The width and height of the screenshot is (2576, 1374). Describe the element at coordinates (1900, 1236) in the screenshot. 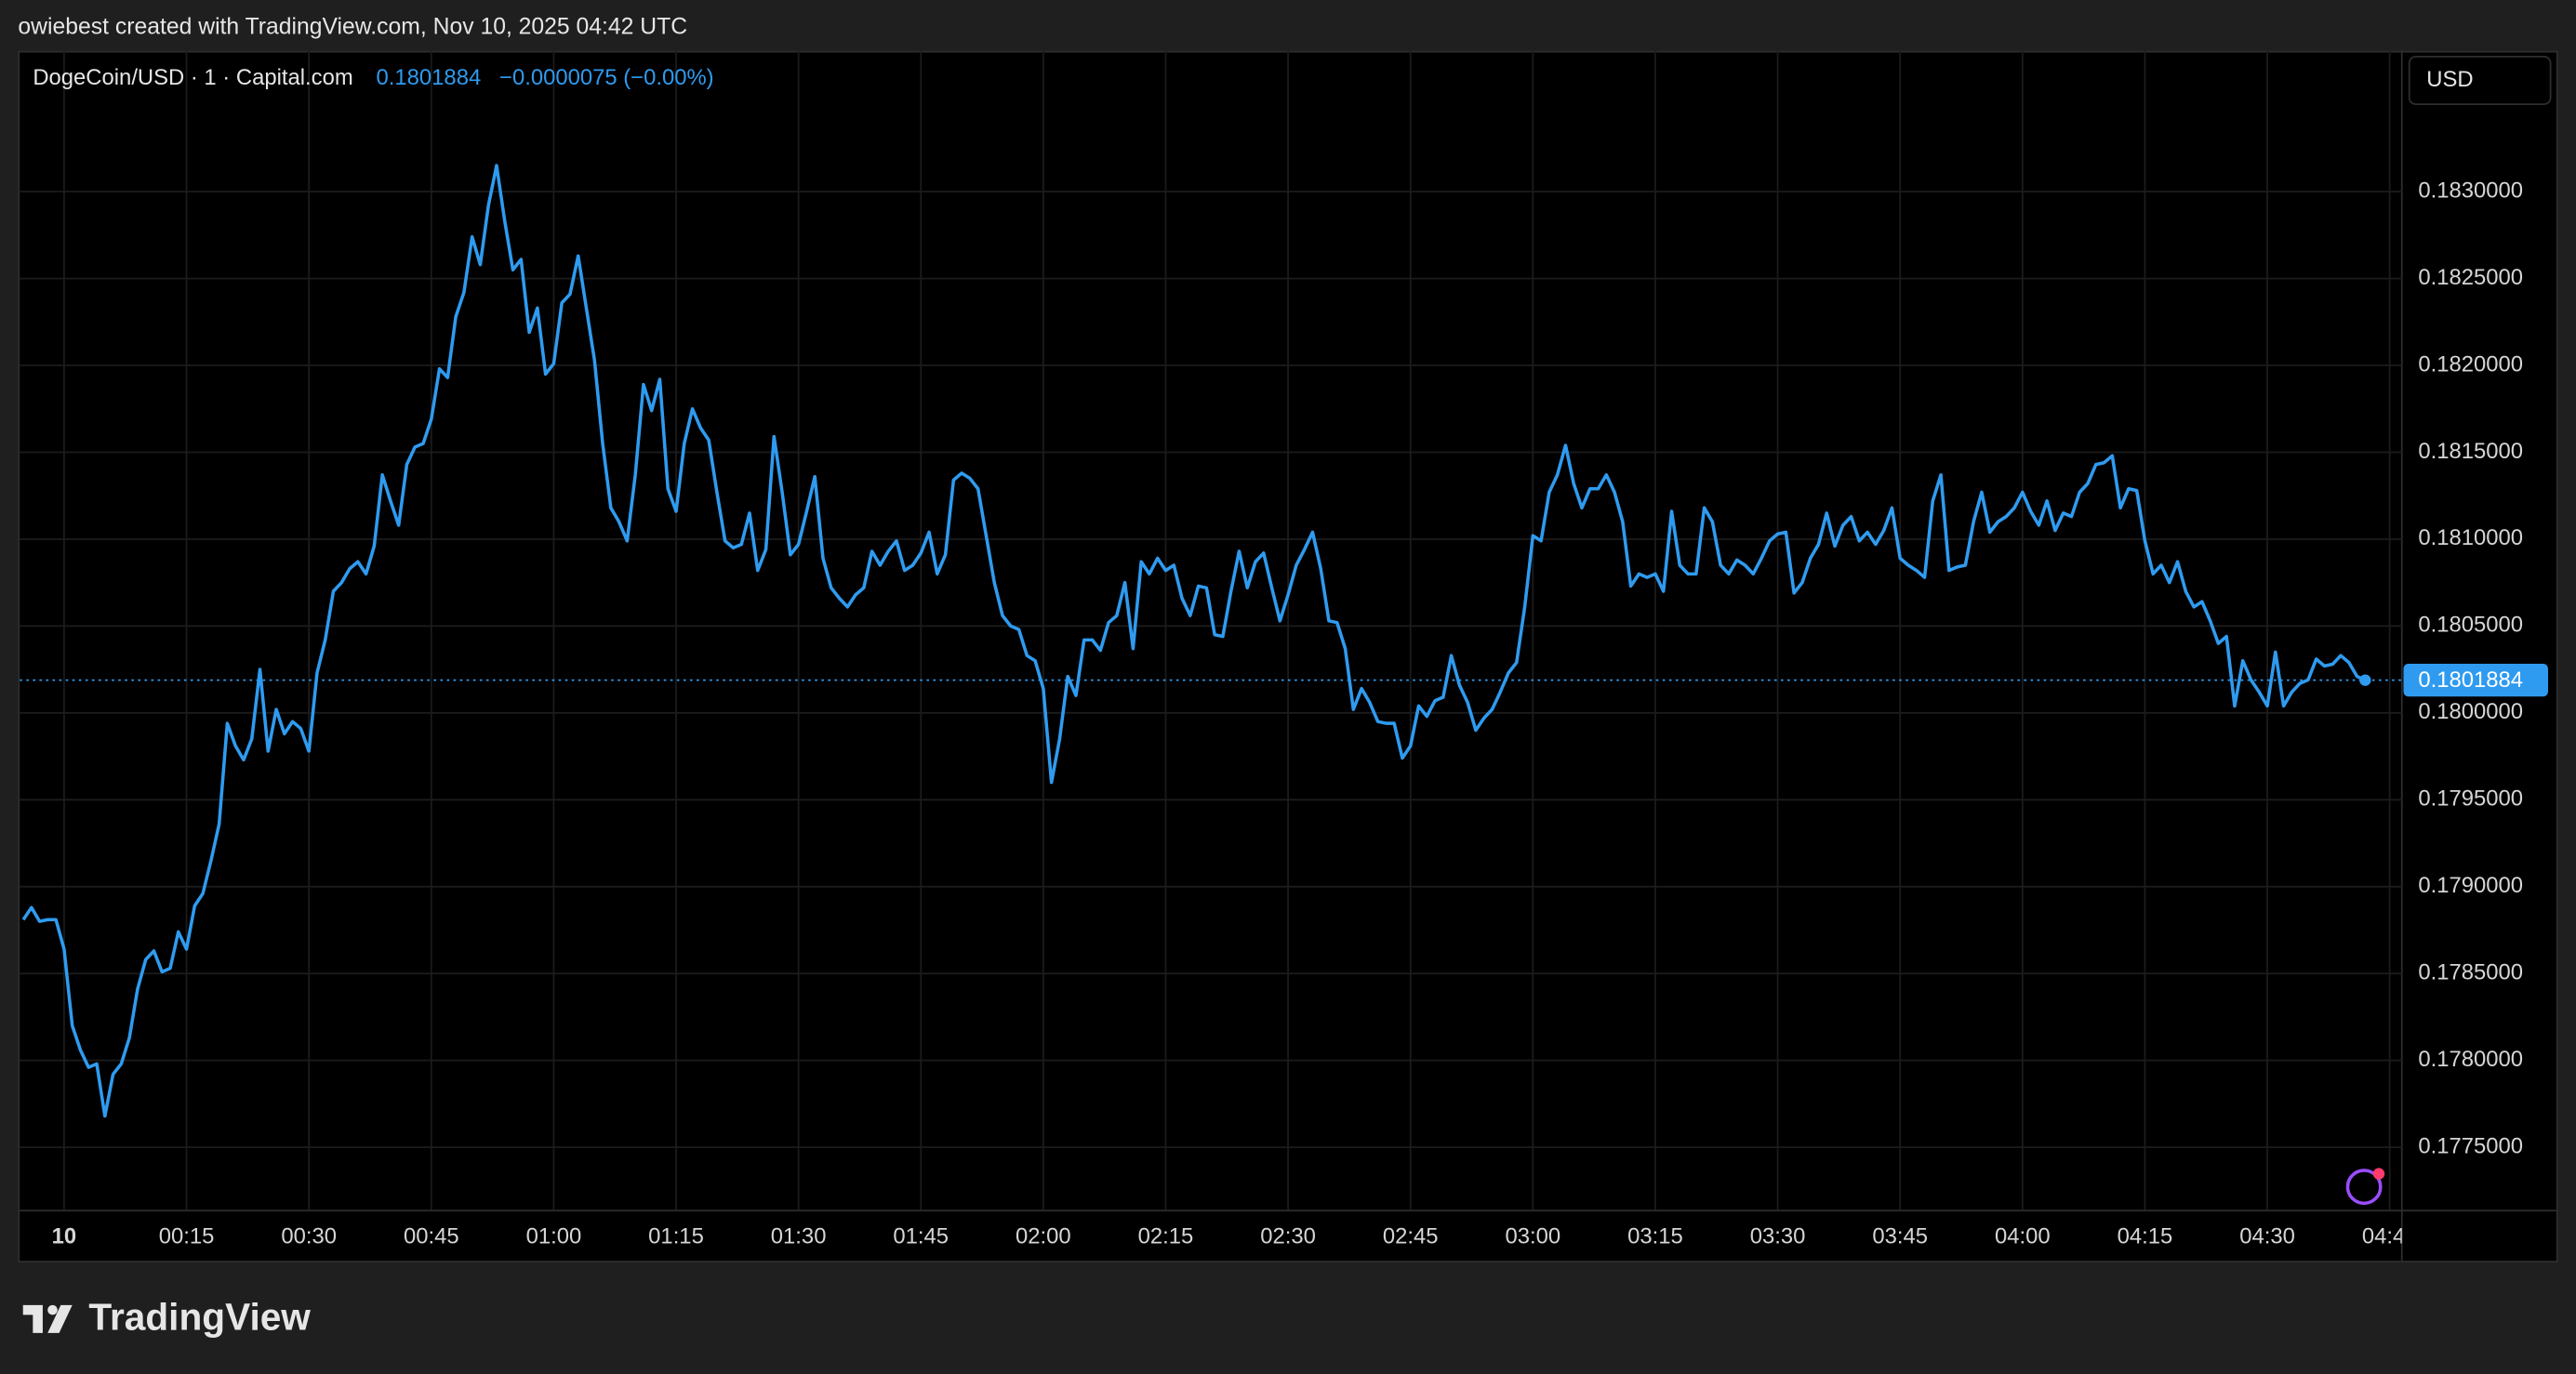

I see `x-tick-label: 03:45` at that location.